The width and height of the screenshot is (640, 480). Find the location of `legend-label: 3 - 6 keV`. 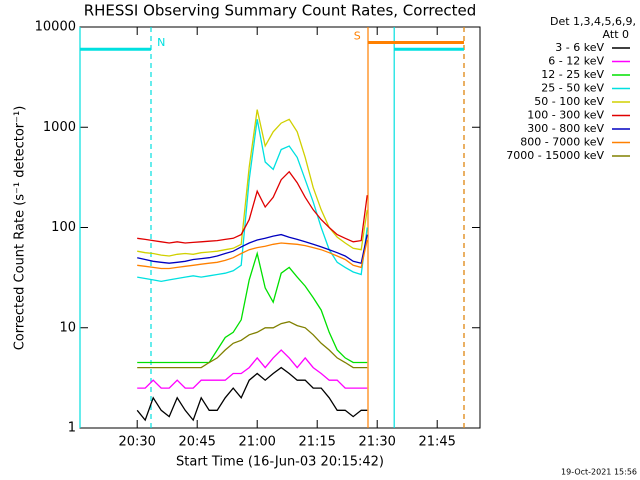

legend-label: 3 - 6 keV is located at coordinates (579, 47).